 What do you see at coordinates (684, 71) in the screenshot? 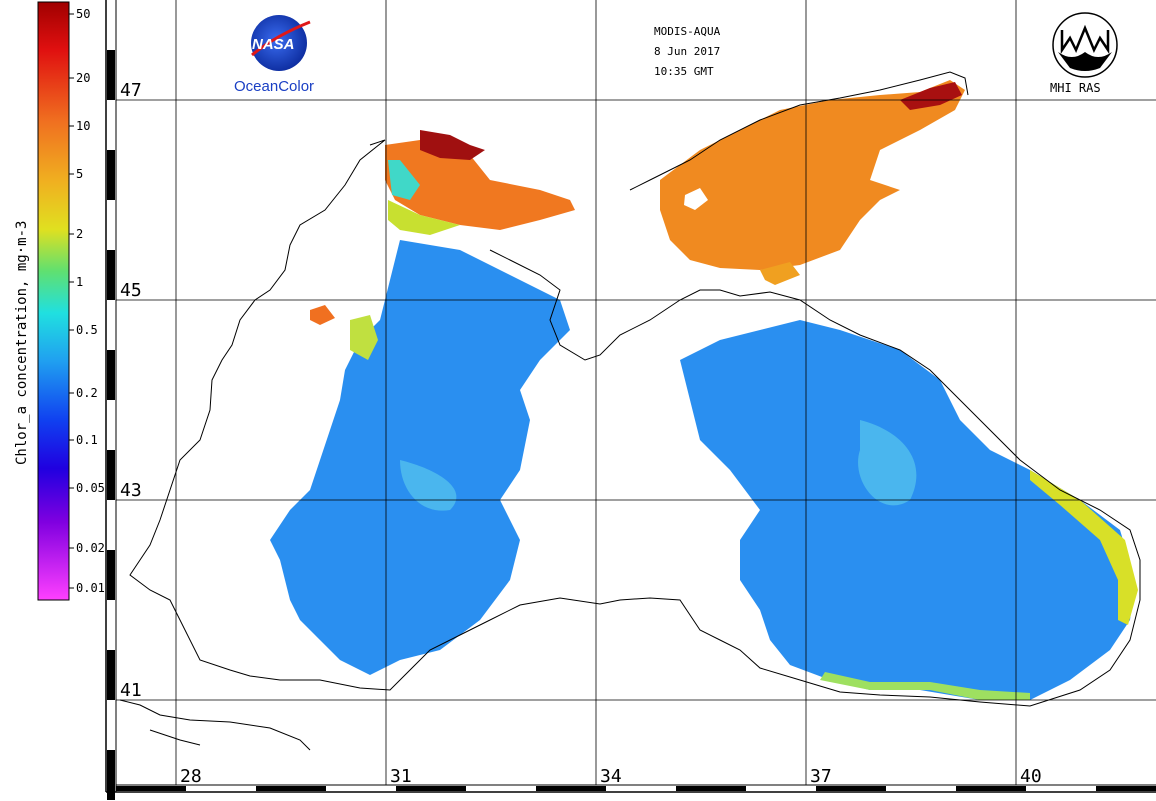
I see `image-time: 10:35 GMT` at bounding box center [684, 71].